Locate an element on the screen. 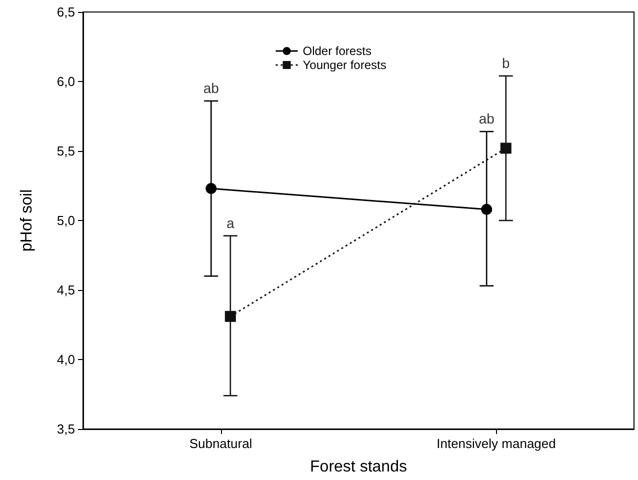 Image resolution: width=638 pixels, height=480 pixels. x-tick-label: Intensively managed is located at coordinates (496, 443).